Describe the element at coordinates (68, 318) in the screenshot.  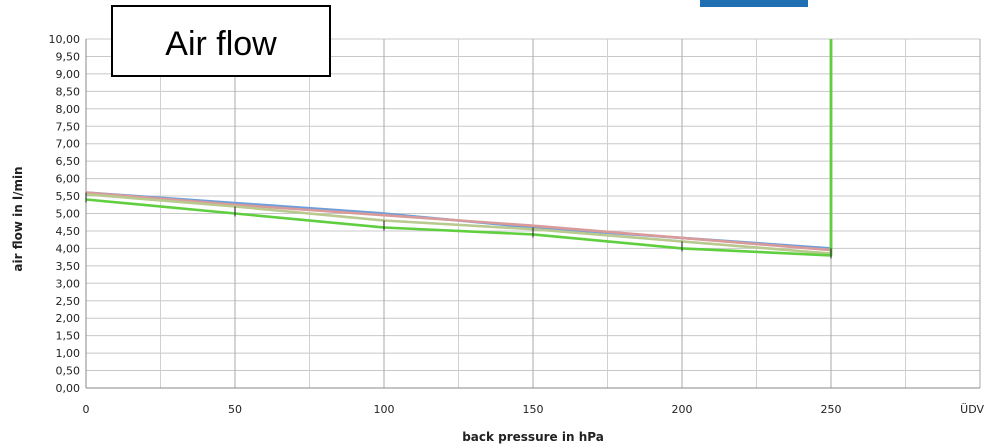
I see `y-tick-label: 2,00` at that location.